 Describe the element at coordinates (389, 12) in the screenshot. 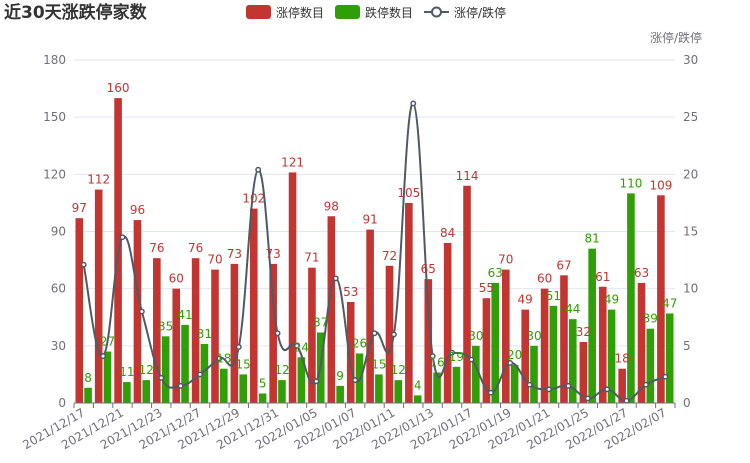

I see `legend-label-down: 跌停数目` at that location.